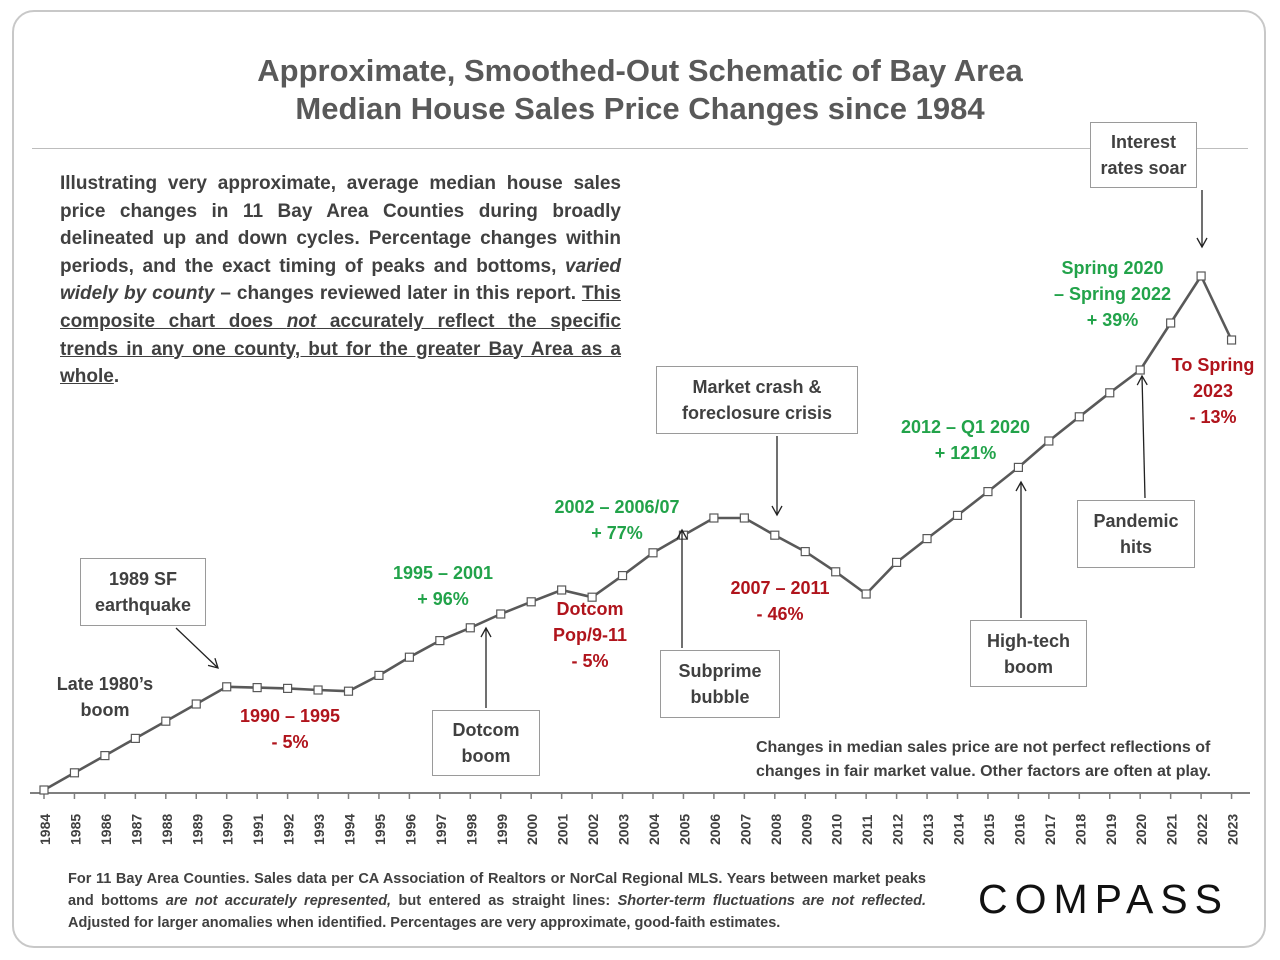 The width and height of the screenshot is (1280, 960). Describe the element at coordinates (44, 790) in the screenshot. I see `data-point-1984` at that location.